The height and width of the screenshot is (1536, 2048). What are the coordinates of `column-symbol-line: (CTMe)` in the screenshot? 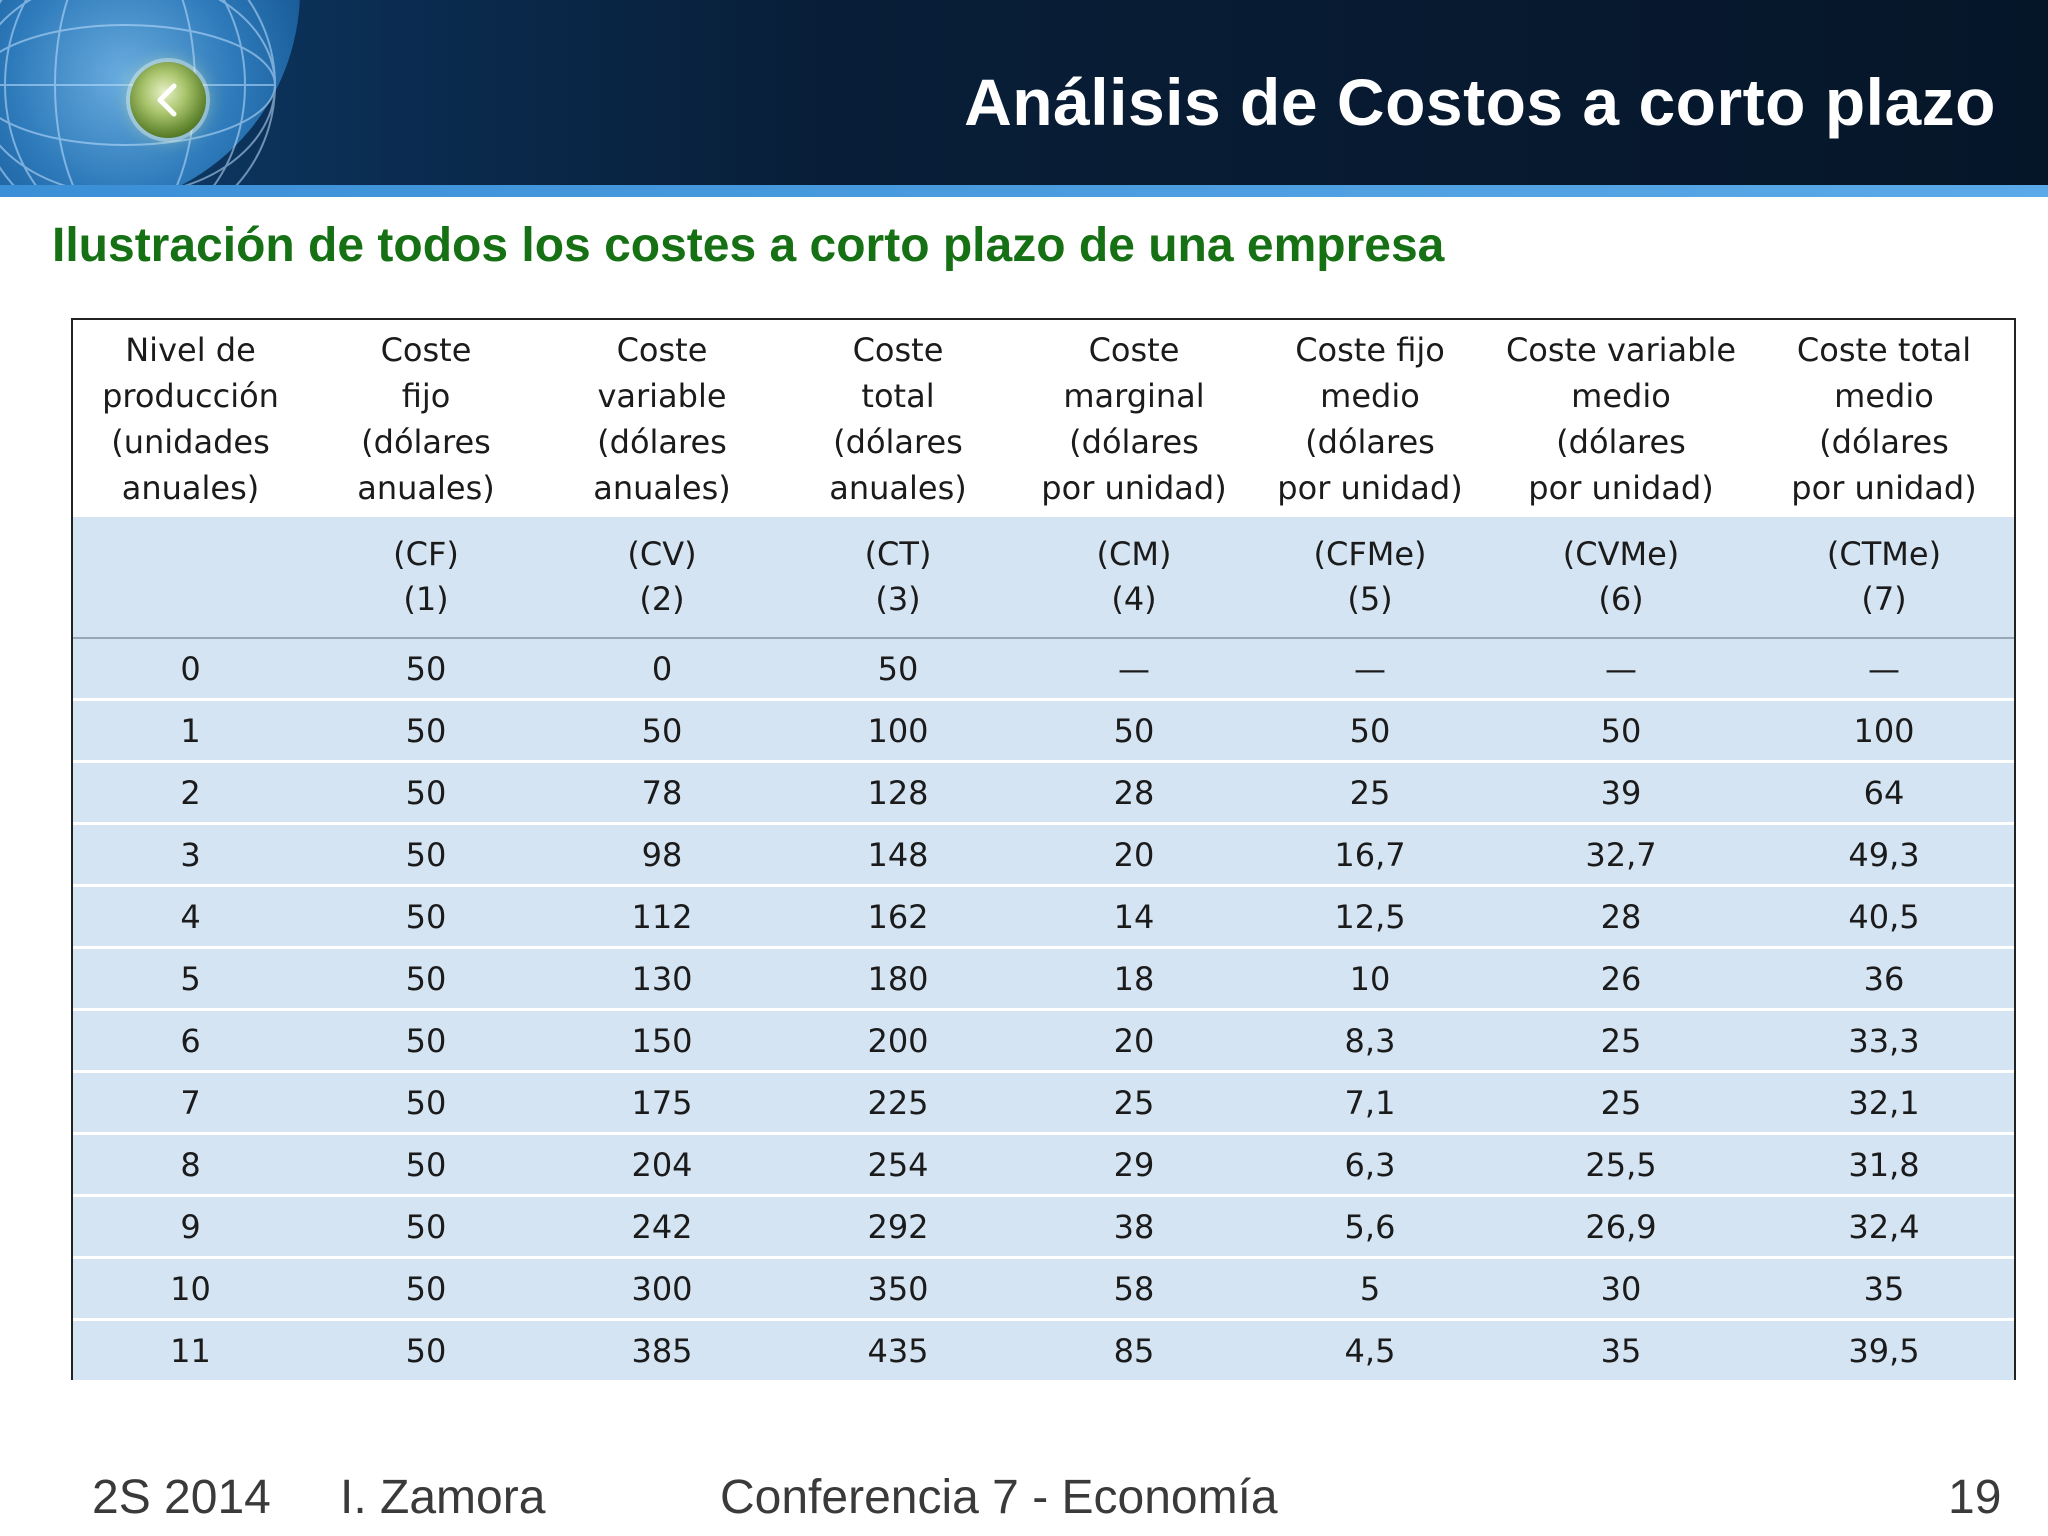 It's located at (1884, 554).